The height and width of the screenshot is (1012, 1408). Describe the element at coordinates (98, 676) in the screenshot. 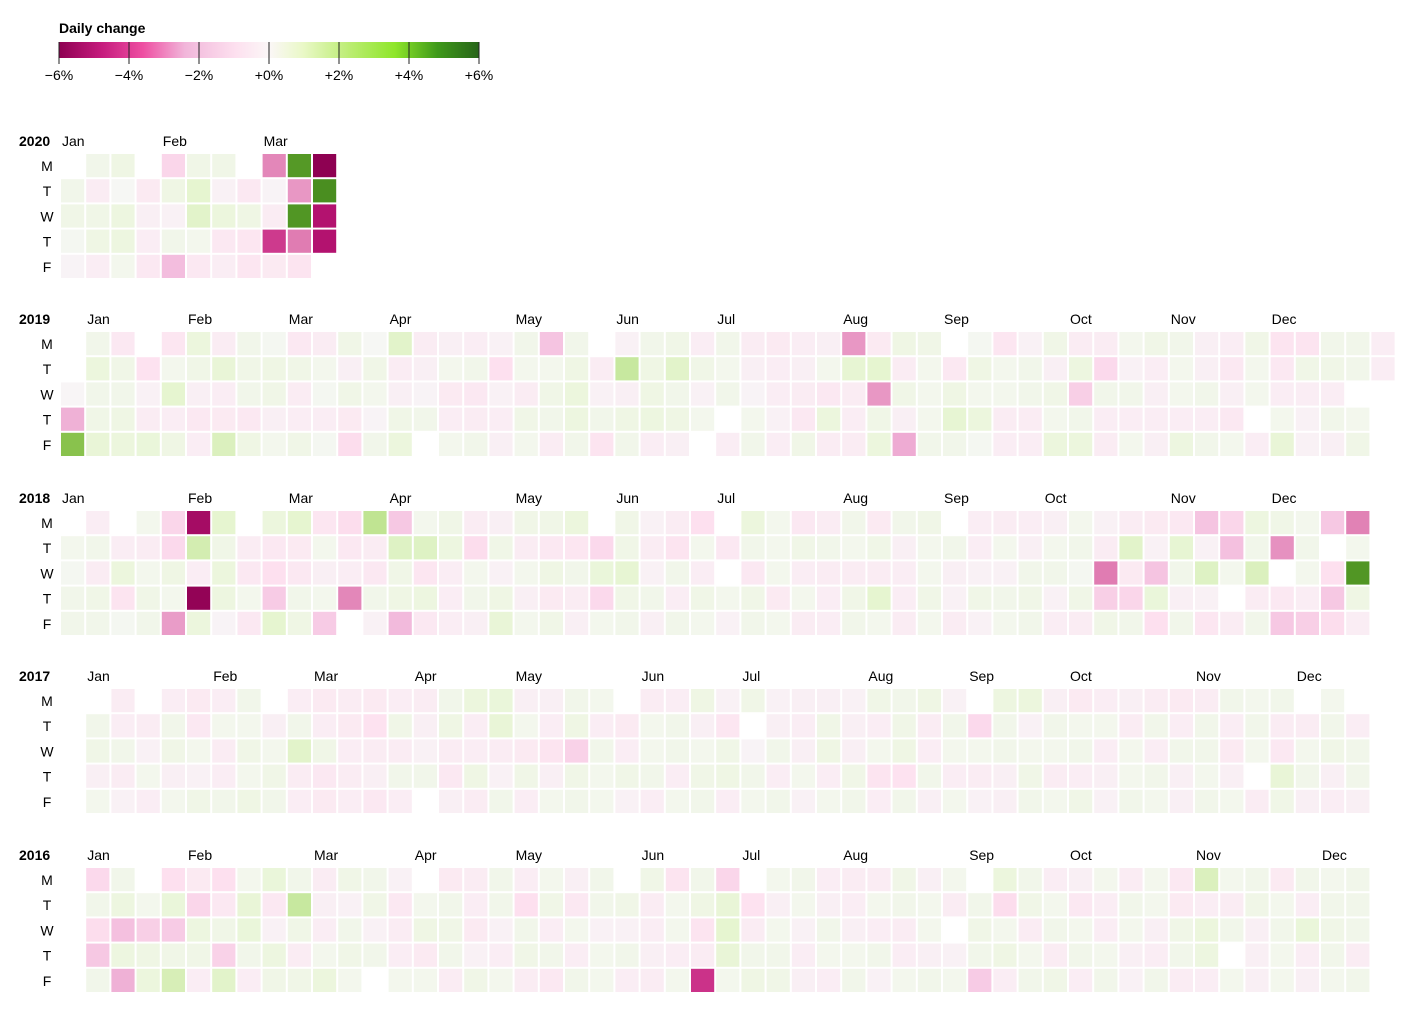

I see `month-label: Jan` at that location.